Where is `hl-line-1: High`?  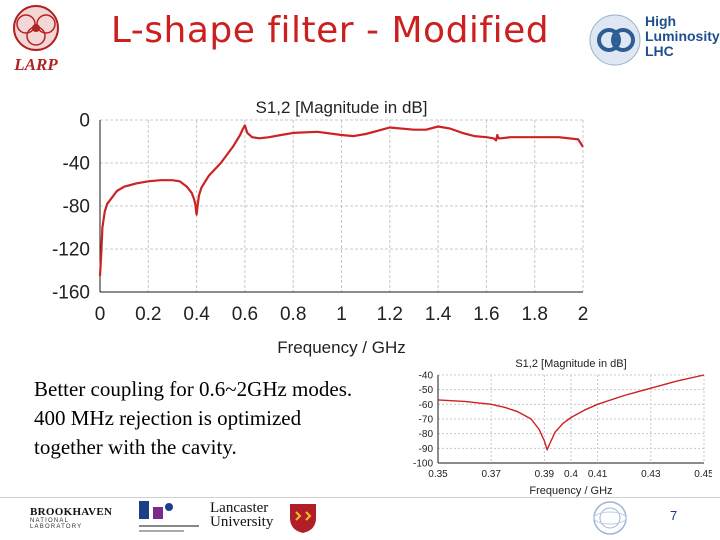 hl-line-1: High is located at coordinates (661, 21).